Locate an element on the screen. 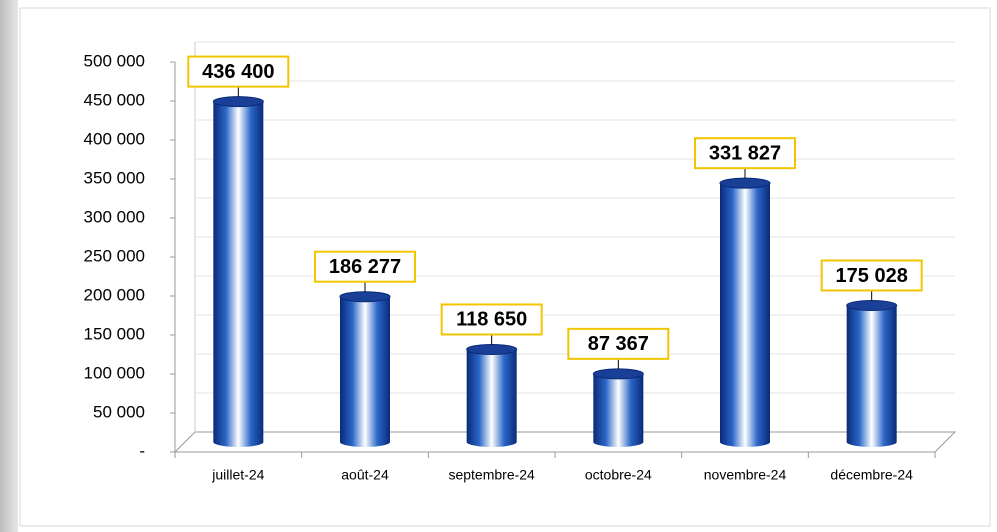 The width and height of the screenshot is (997, 532). value-label: 186 277 is located at coordinates (365, 267).